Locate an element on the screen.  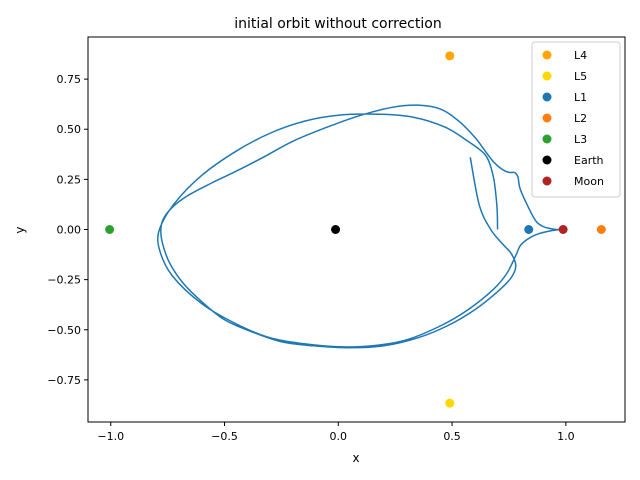
legend-label-l1: L1 is located at coordinates (580, 97).